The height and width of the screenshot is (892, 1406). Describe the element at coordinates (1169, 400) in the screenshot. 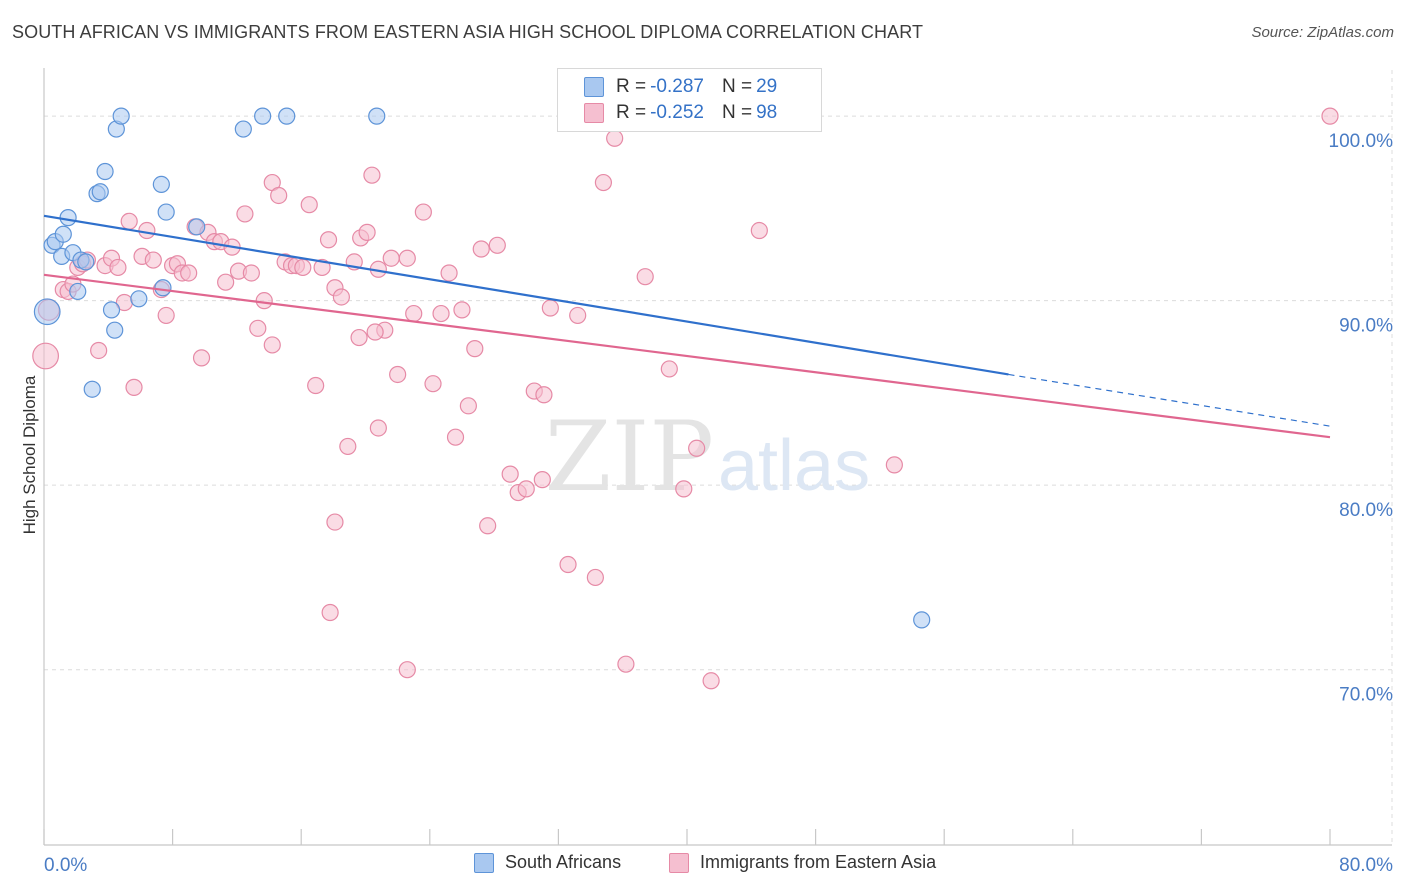

I see `trend-line-south-africans-extension` at that location.